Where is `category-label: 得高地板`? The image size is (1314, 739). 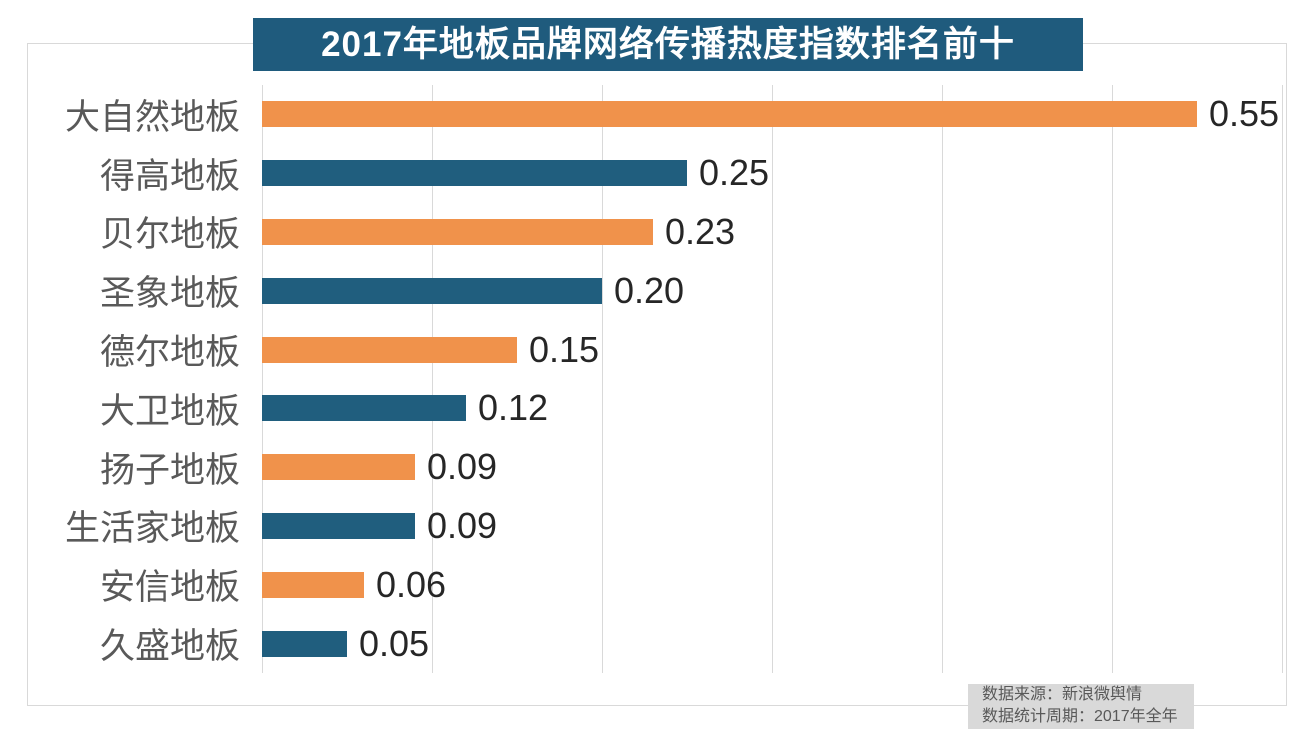
category-label: 得高地板 is located at coordinates (169, 176).